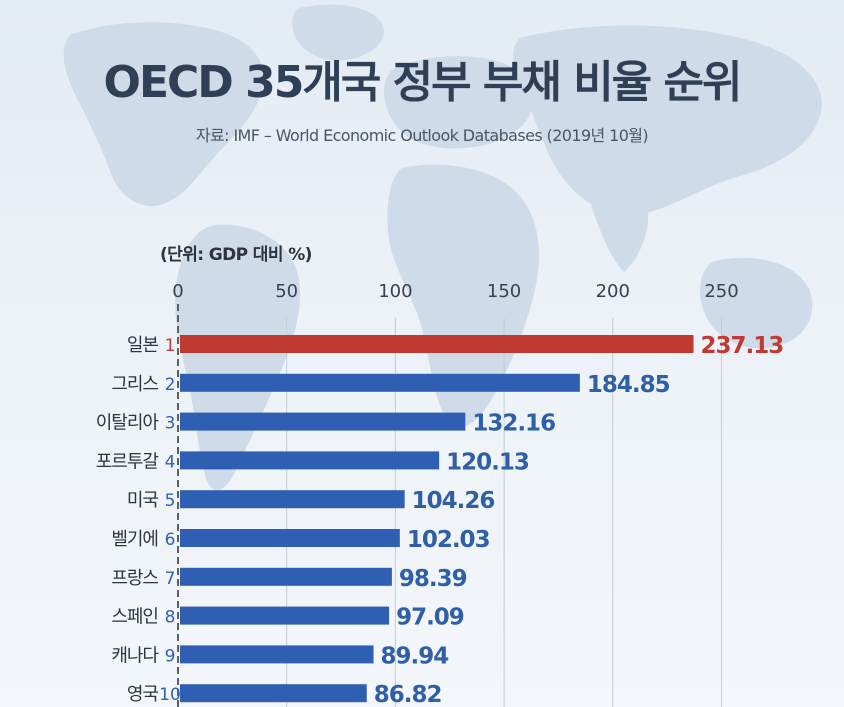 This screenshot has width=844, height=707. Describe the element at coordinates (487, 462) in the screenshot. I see `data-label: 120.13` at that location.